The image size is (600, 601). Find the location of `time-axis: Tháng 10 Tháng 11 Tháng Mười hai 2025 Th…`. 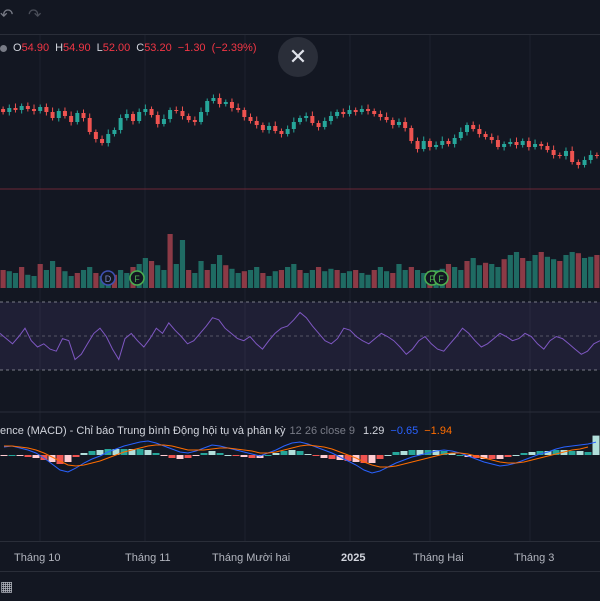

time-axis: Tháng 10 Tháng 11 Tháng Mười hai 2025 Th… is located at coordinates (300, 556).